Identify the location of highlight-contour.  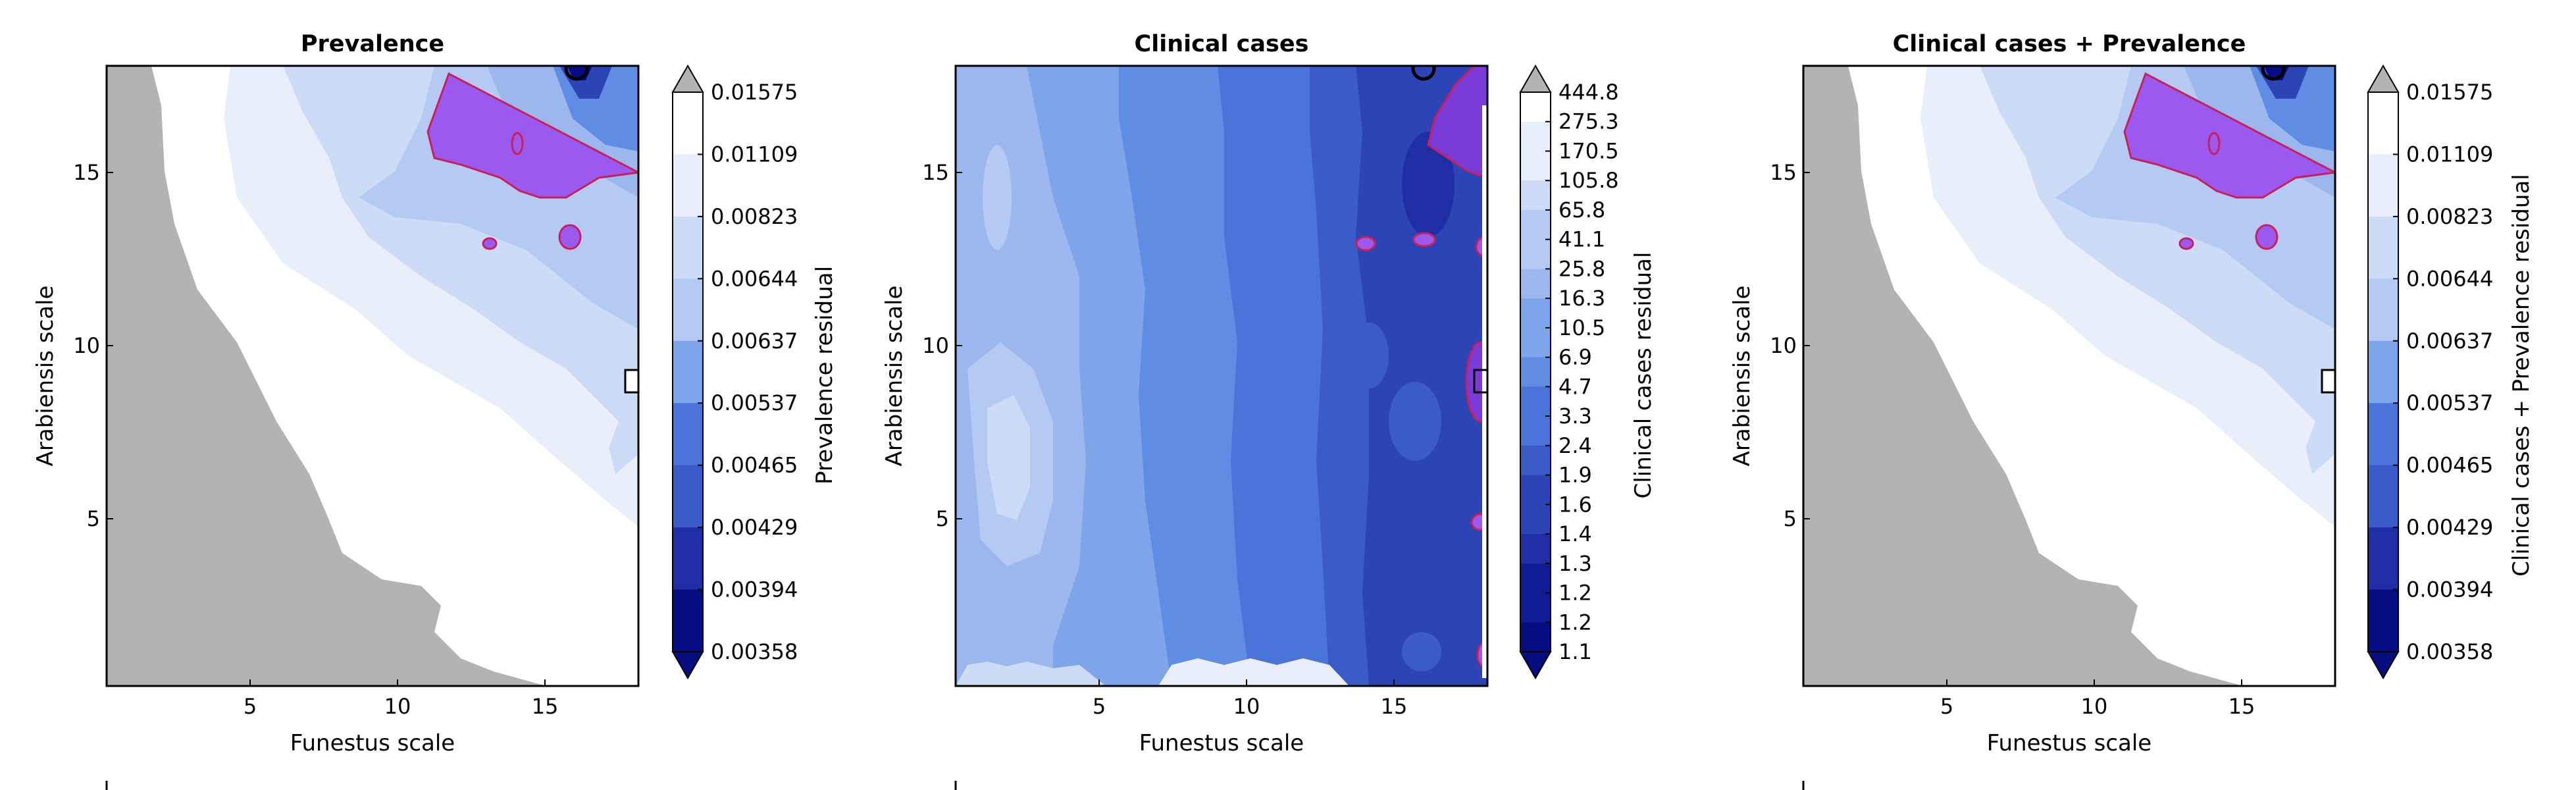
(532, 135).